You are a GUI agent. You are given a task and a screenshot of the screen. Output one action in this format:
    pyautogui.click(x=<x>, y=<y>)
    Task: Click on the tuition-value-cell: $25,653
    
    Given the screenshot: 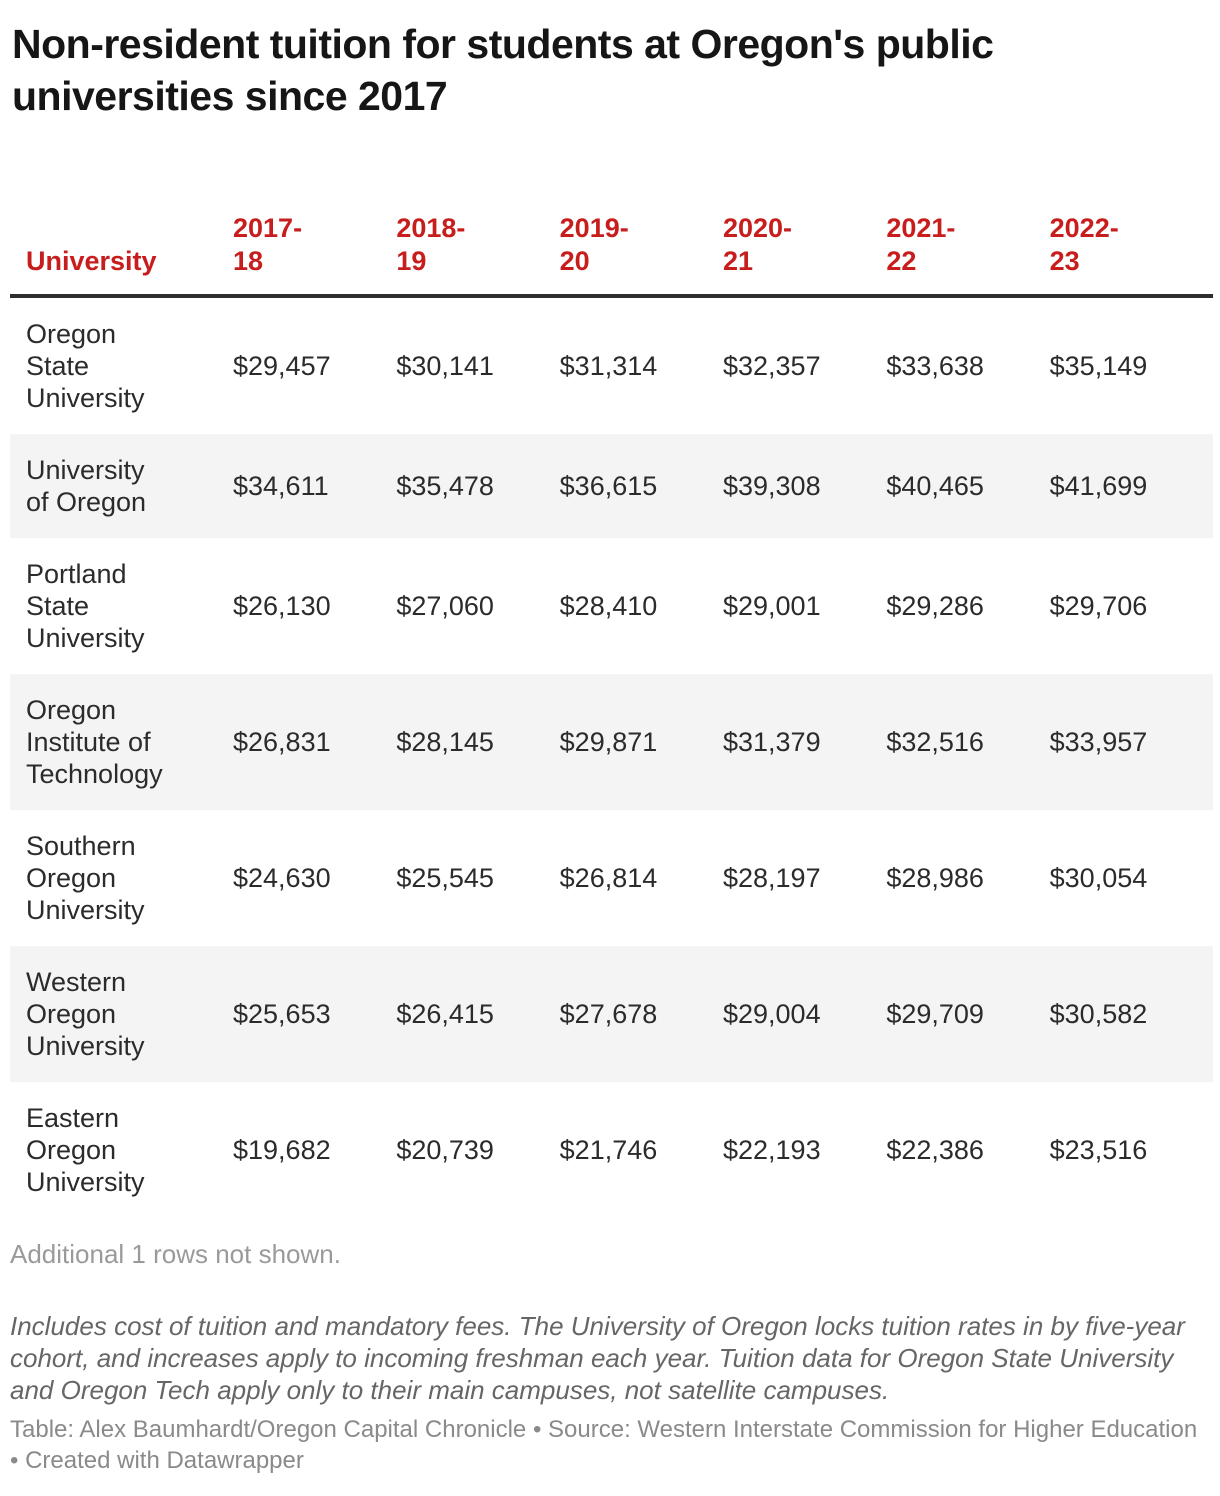 What is the action you would take?
    pyautogui.click(x=282, y=1014)
    